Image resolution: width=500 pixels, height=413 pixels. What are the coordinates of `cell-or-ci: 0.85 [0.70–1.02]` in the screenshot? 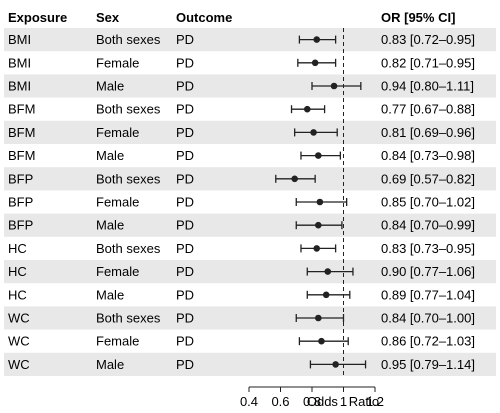 It's located at (428, 202).